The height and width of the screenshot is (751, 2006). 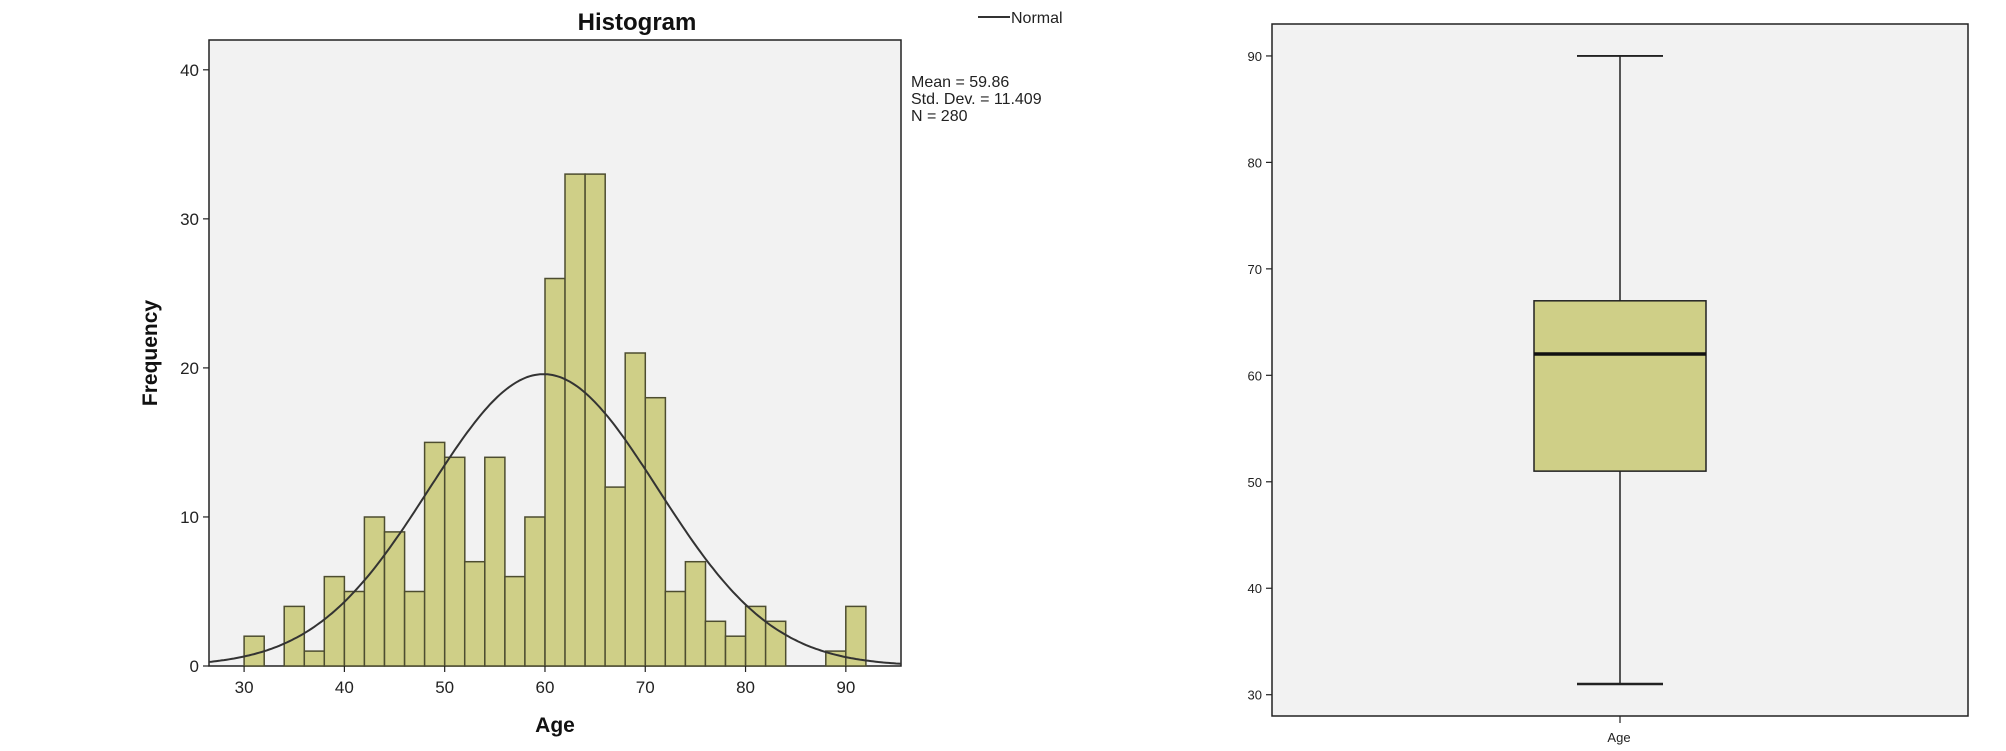 I want to click on boxplot-y-tick-label: 30, so click(x=1255, y=695).